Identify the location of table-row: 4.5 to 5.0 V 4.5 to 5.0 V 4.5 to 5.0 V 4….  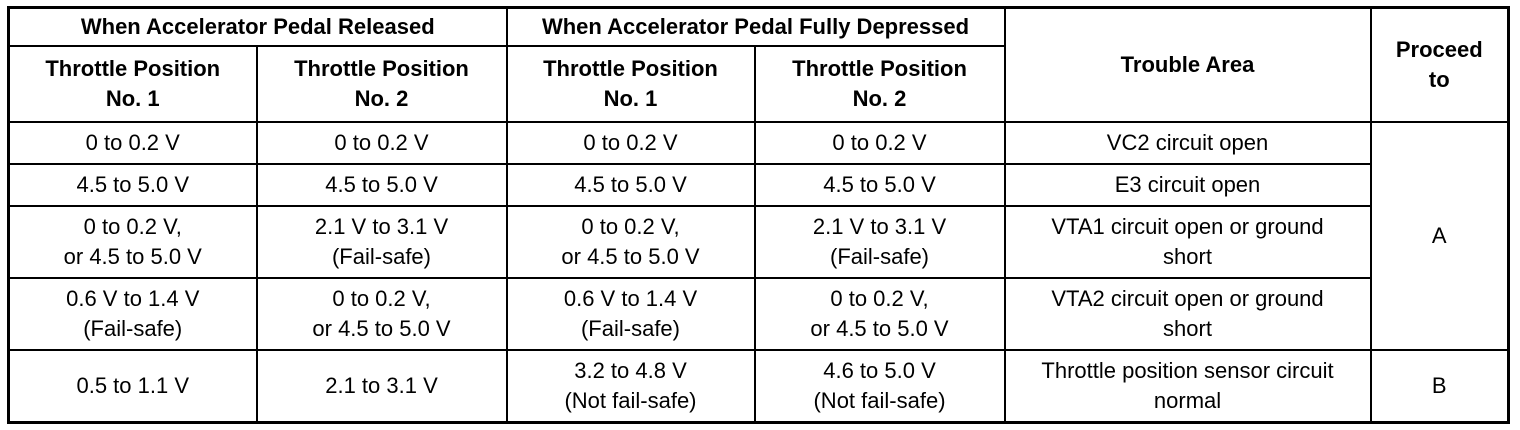
(758, 184).